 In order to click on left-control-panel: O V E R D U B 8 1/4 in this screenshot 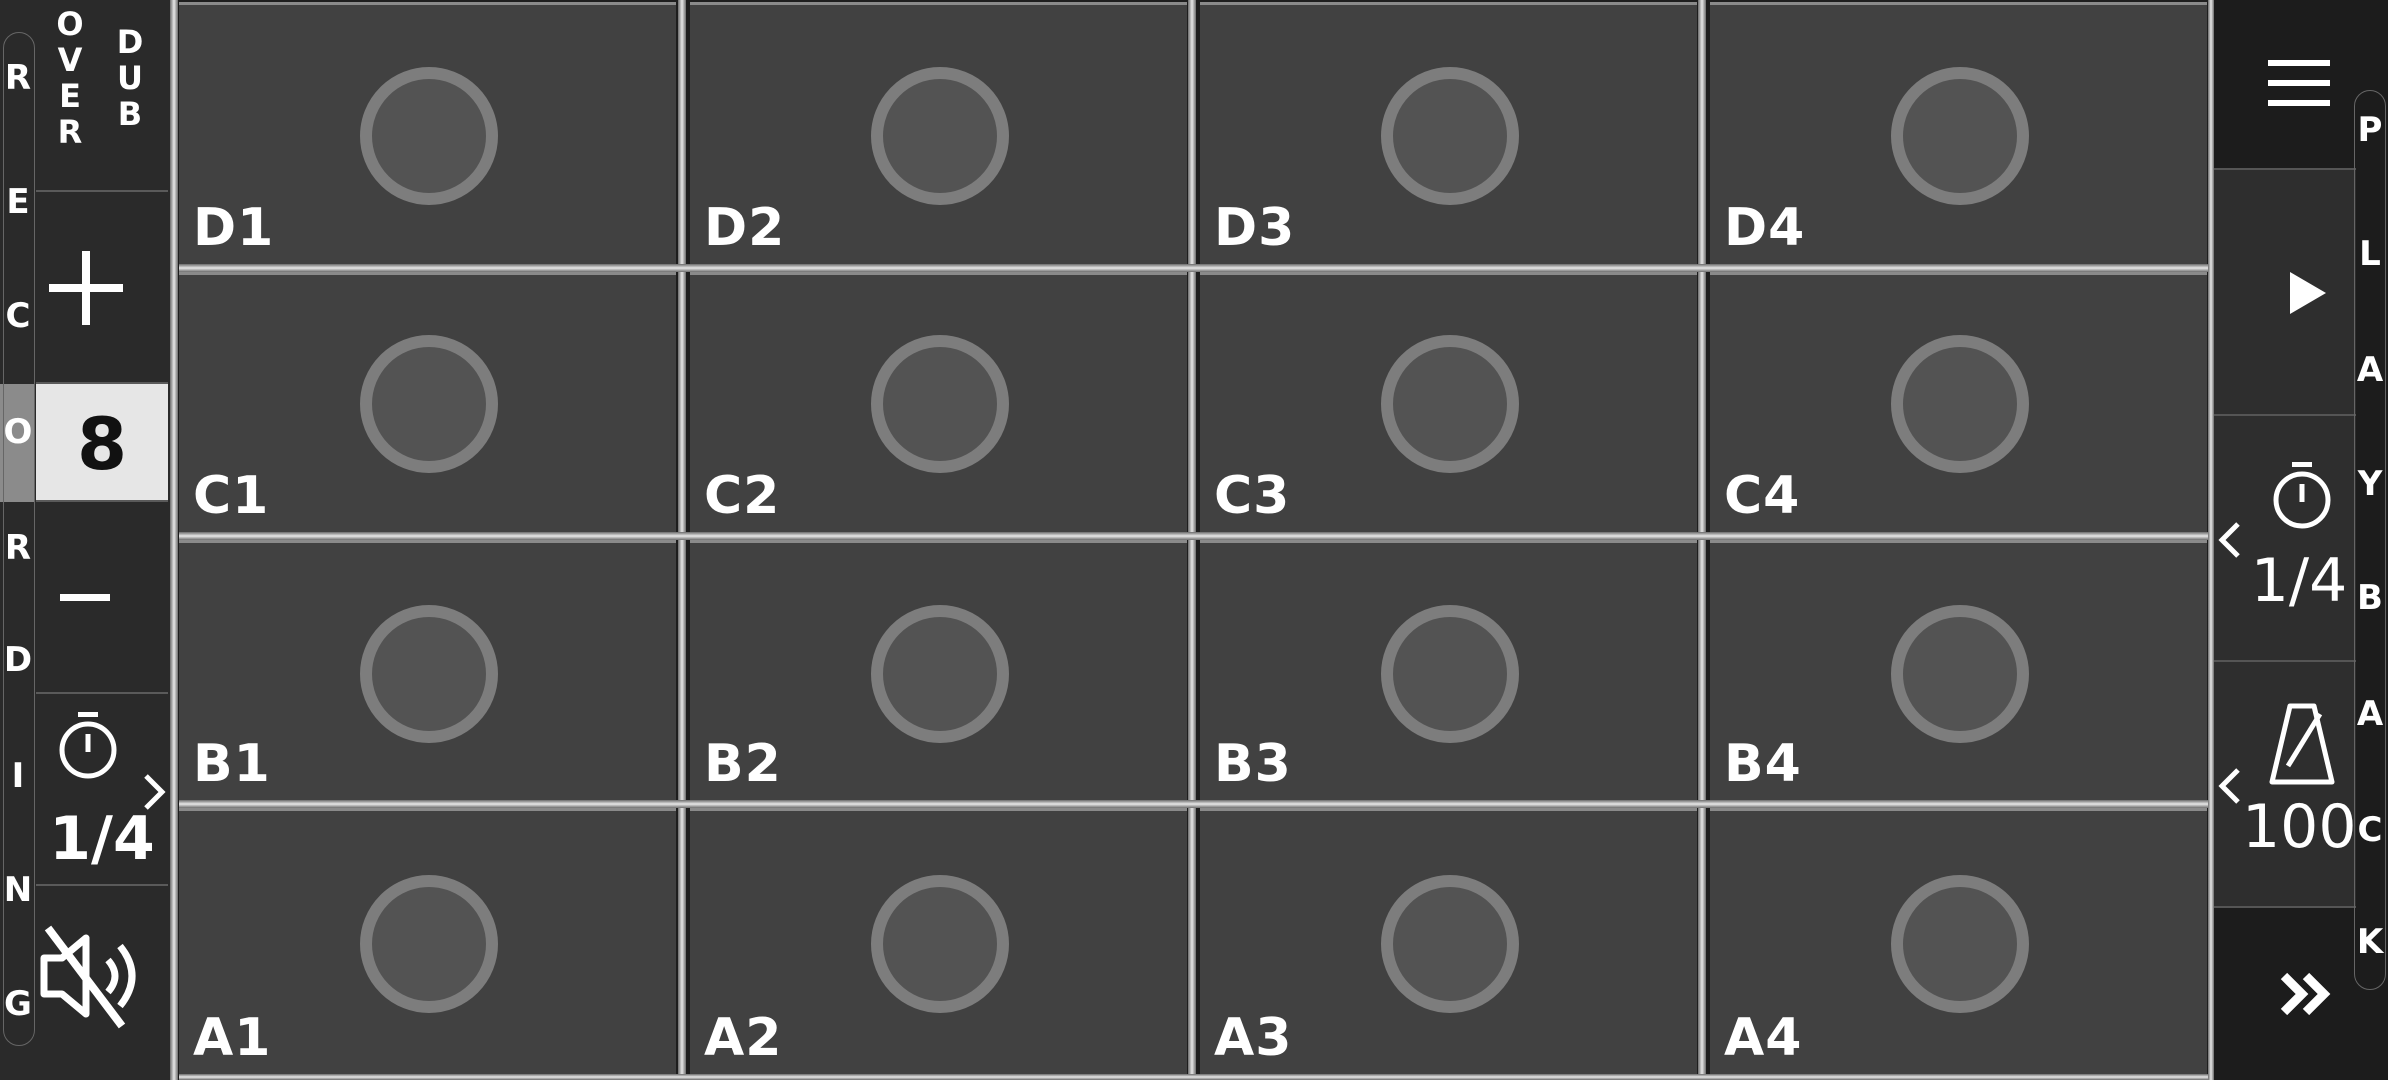, I will do `click(102, 540)`.